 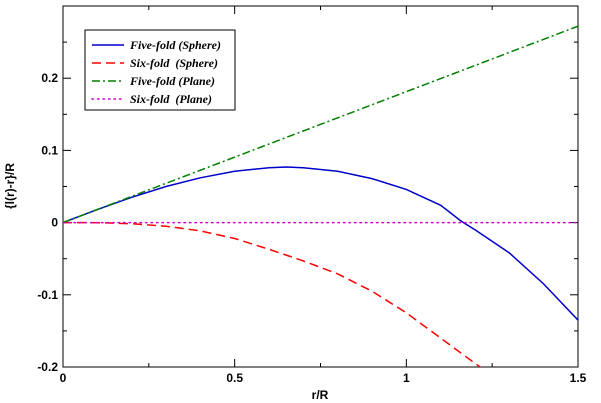 What do you see at coordinates (320, 395) in the screenshot?
I see `x-axis-label: r/R` at bounding box center [320, 395].